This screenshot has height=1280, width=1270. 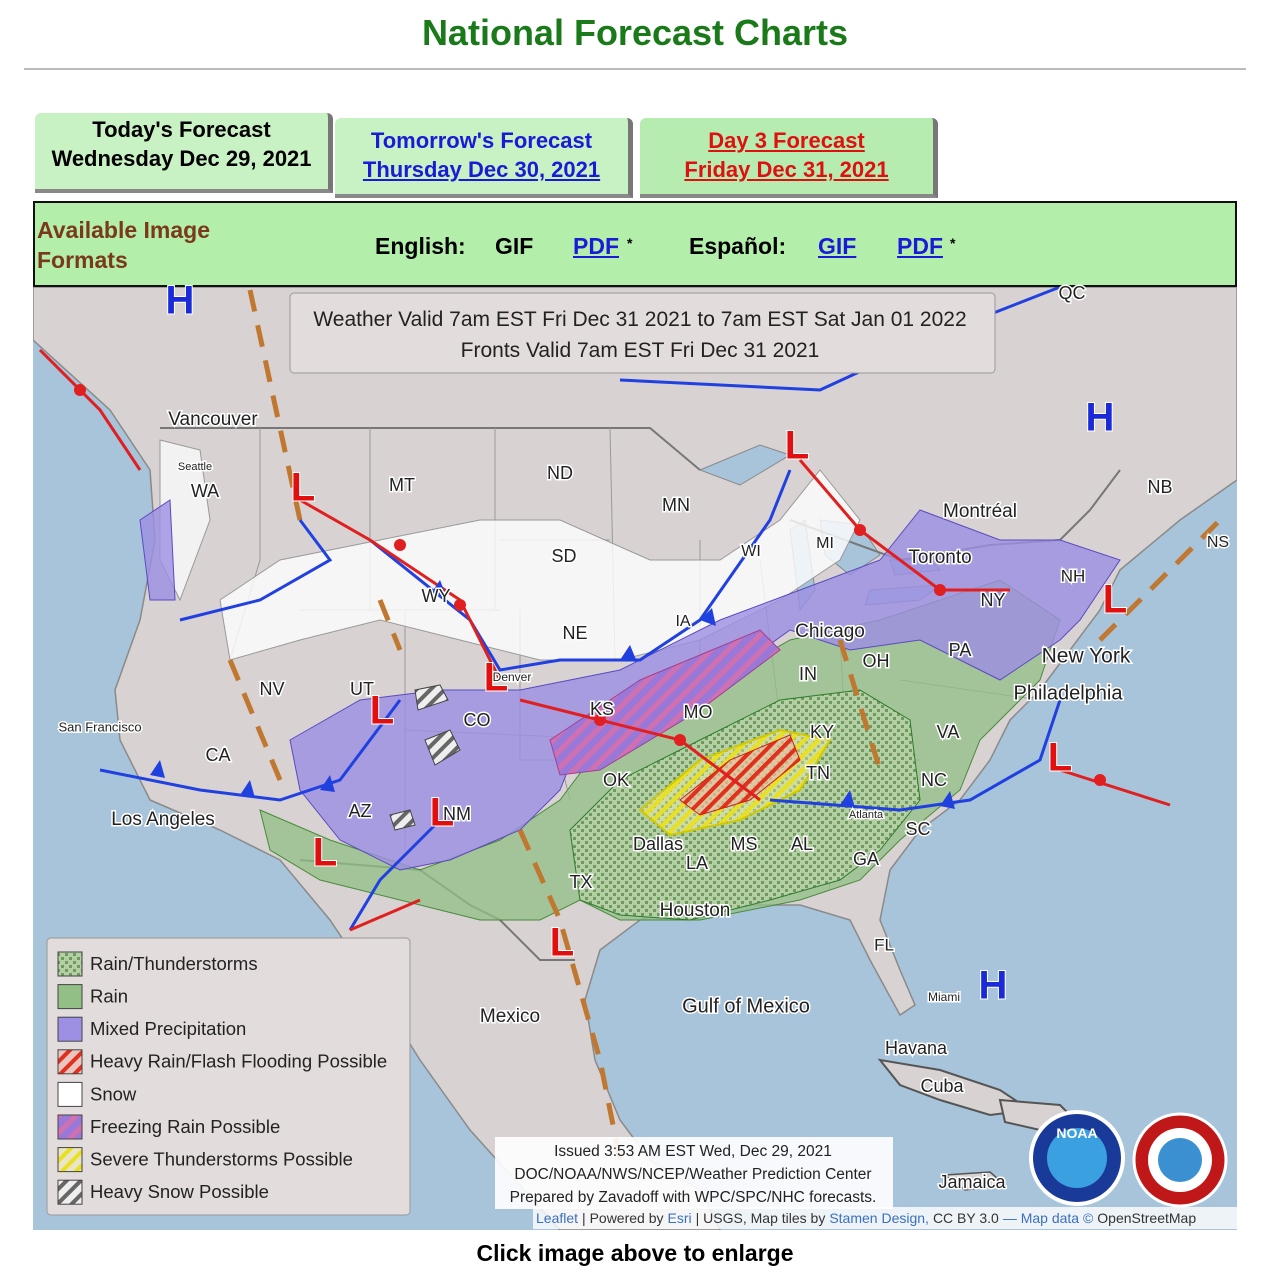 What do you see at coordinates (557, 1218) in the screenshot?
I see `attribution: Leaflet` at bounding box center [557, 1218].